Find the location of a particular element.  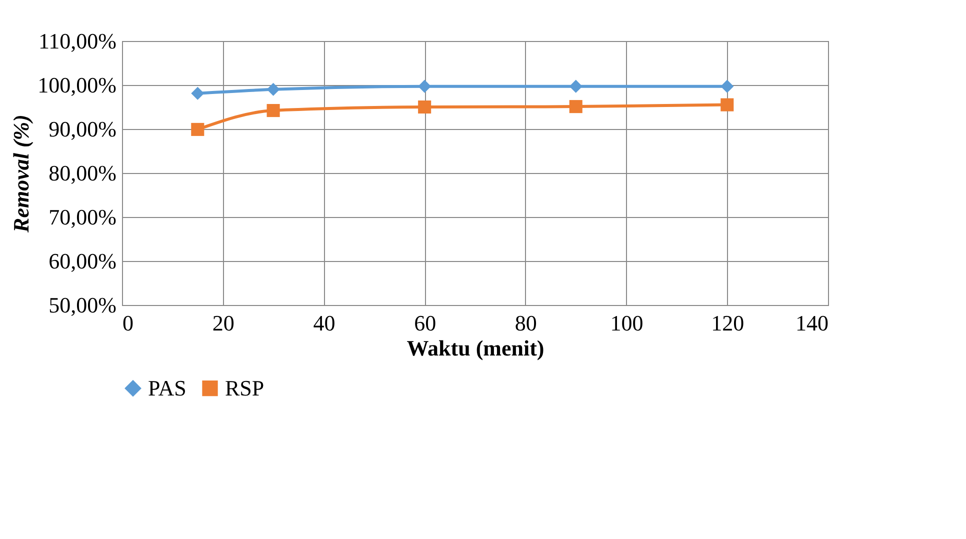

y-tick-label: 110,00% is located at coordinates (77, 41).